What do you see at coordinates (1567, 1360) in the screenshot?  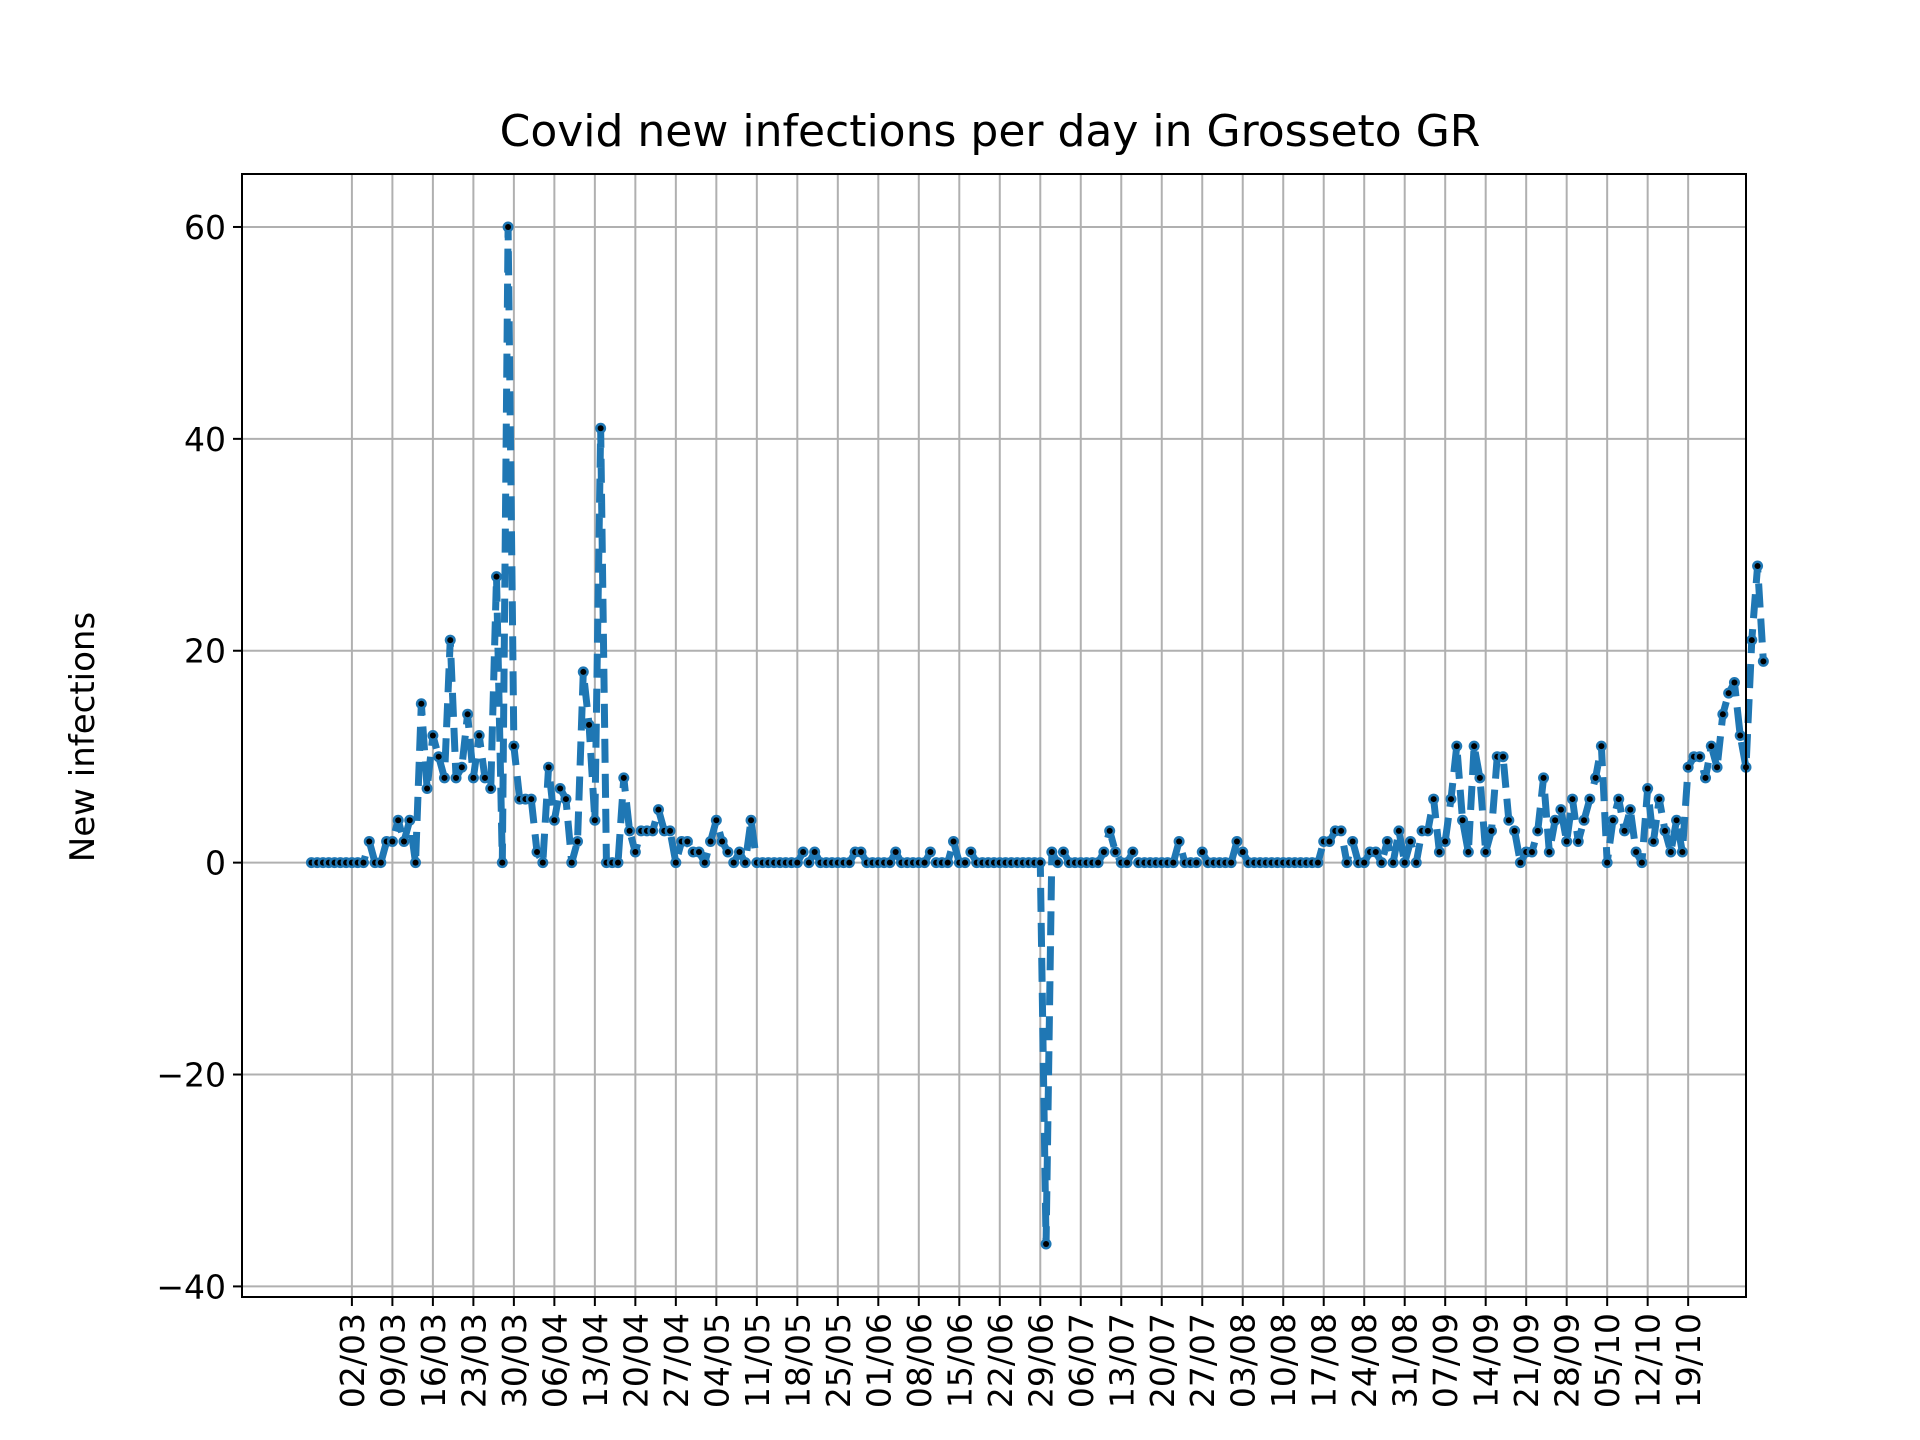 I see `x-tick-label: 28/09` at bounding box center [1567, 1360].